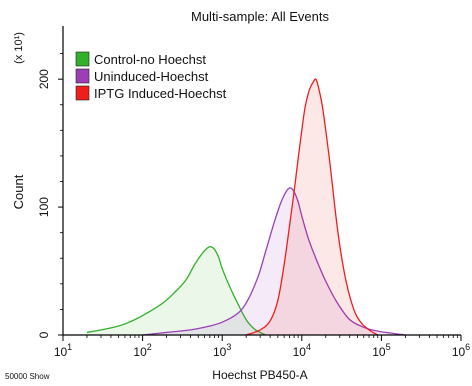  I want to click on legend-item-control-no-hoechst: Control-no Hoechst, so click(140, 59).